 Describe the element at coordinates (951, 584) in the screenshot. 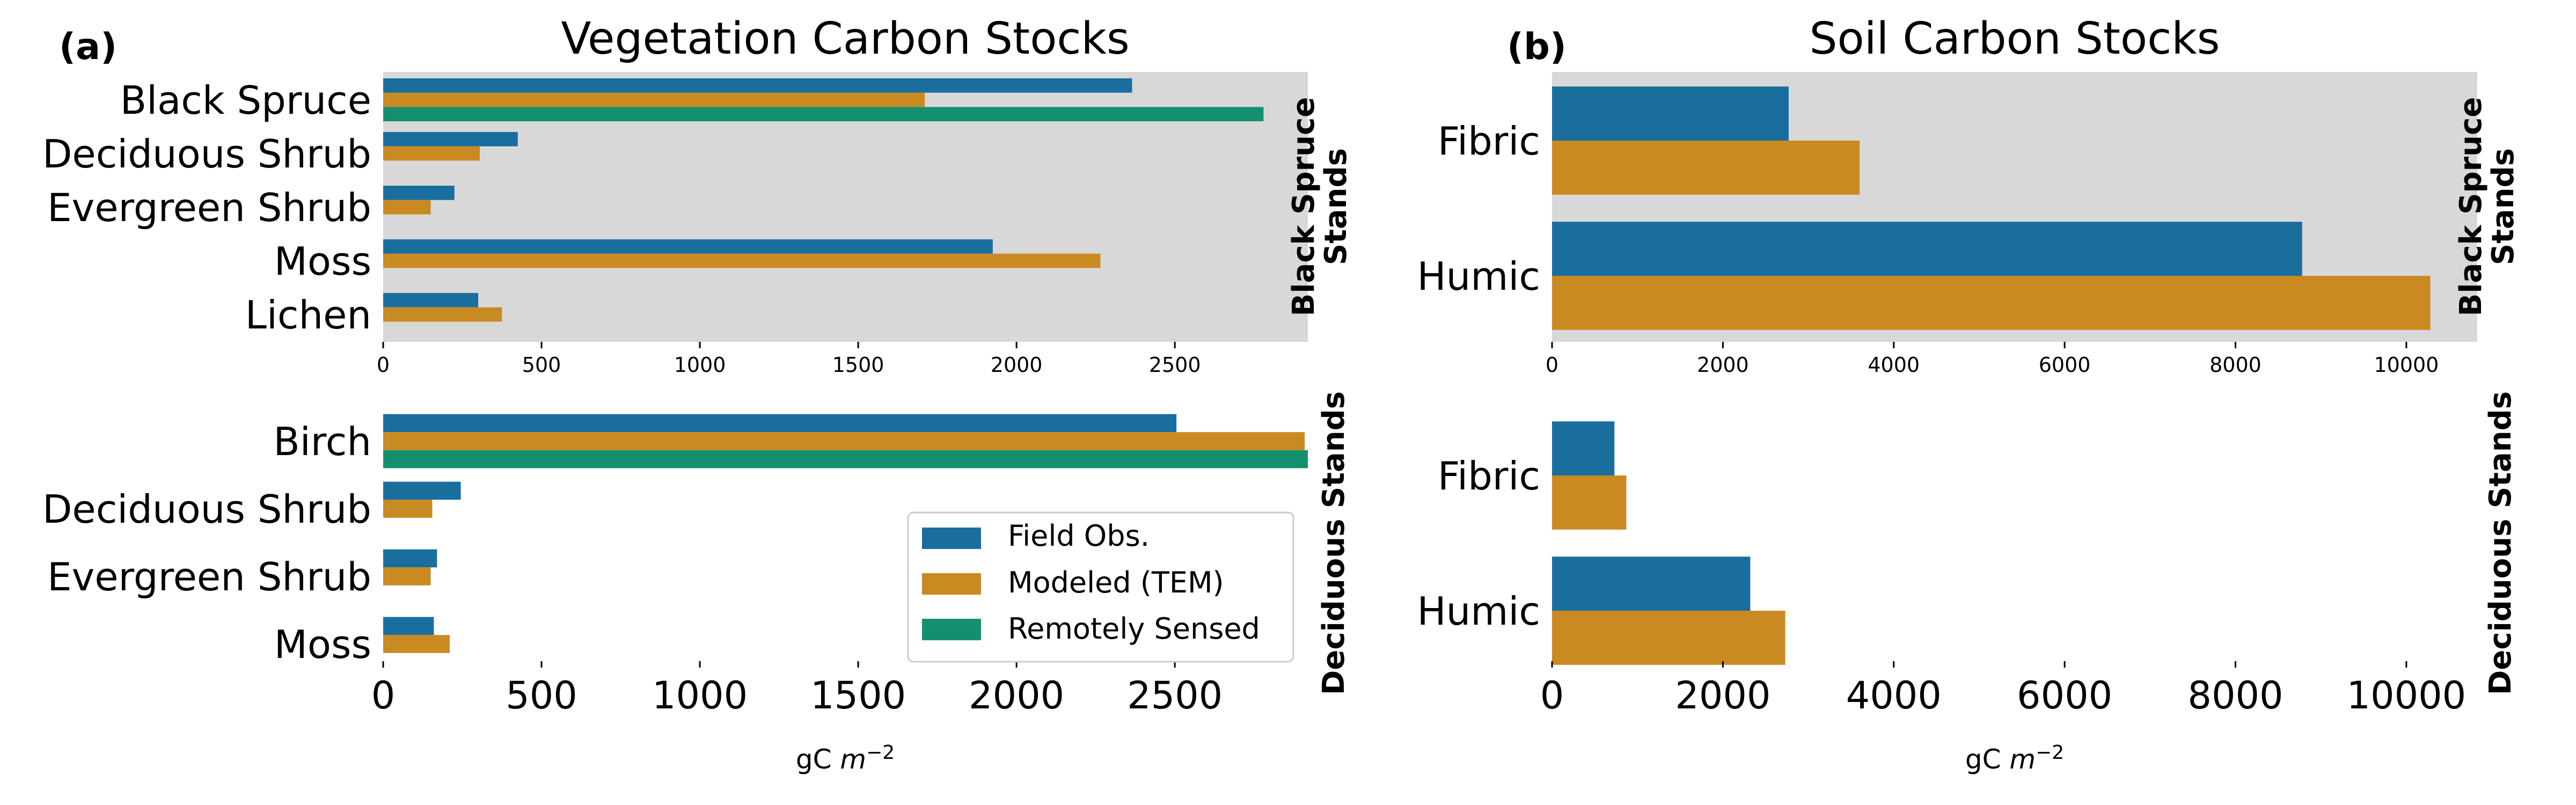

I see `legend-swatch-modeled` at that location.